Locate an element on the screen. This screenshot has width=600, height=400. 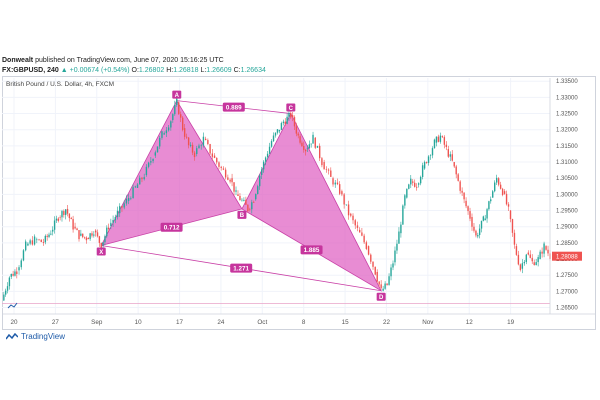
time-tick-label: 10 is located at coordinates (139, 322).